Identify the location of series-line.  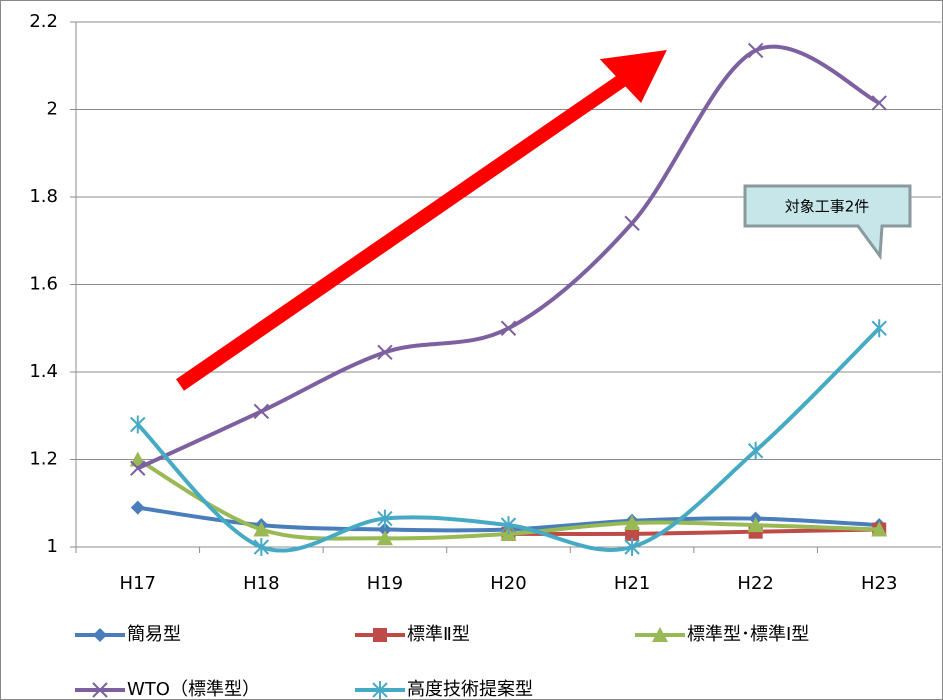
(694, 532).